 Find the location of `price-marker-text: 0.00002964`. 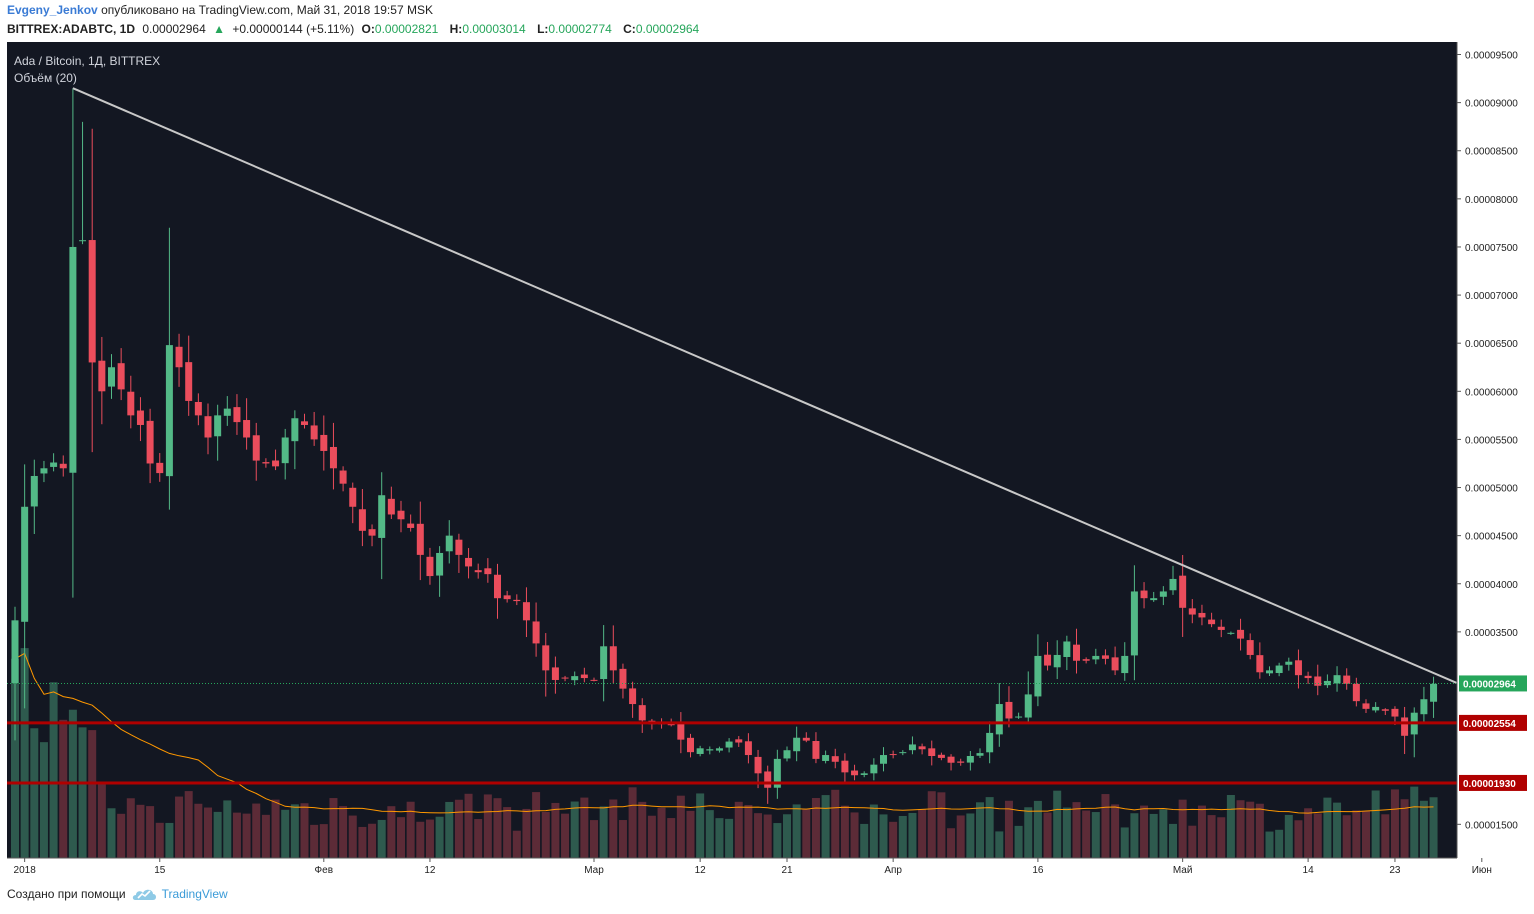

price-marker-text: 0.00002964 is located at coordinates (1489, 684).